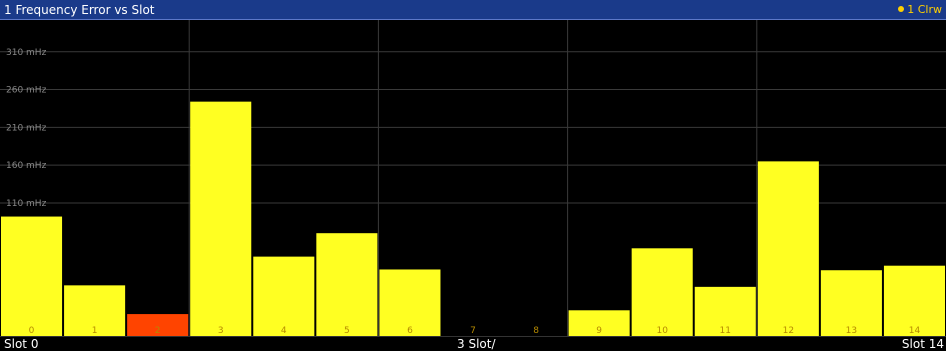  I want to click on window-title-bar: 1 Frequency Error vs Slot 1 Clrw, so click(473, 10).